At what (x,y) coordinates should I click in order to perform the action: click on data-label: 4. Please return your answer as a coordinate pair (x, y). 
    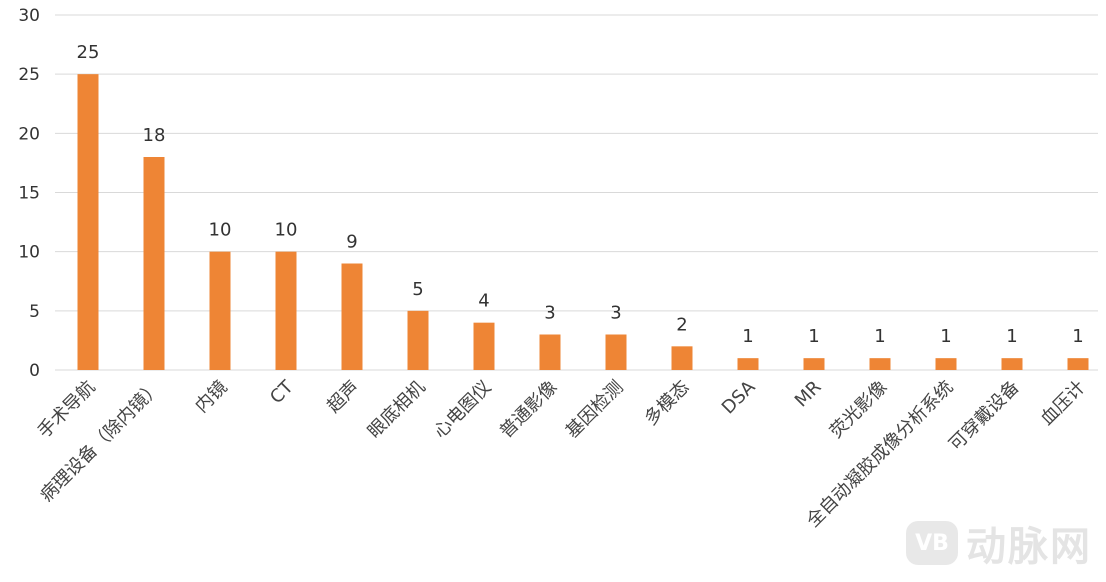
    Looking at the image, I should click on (483, 301).